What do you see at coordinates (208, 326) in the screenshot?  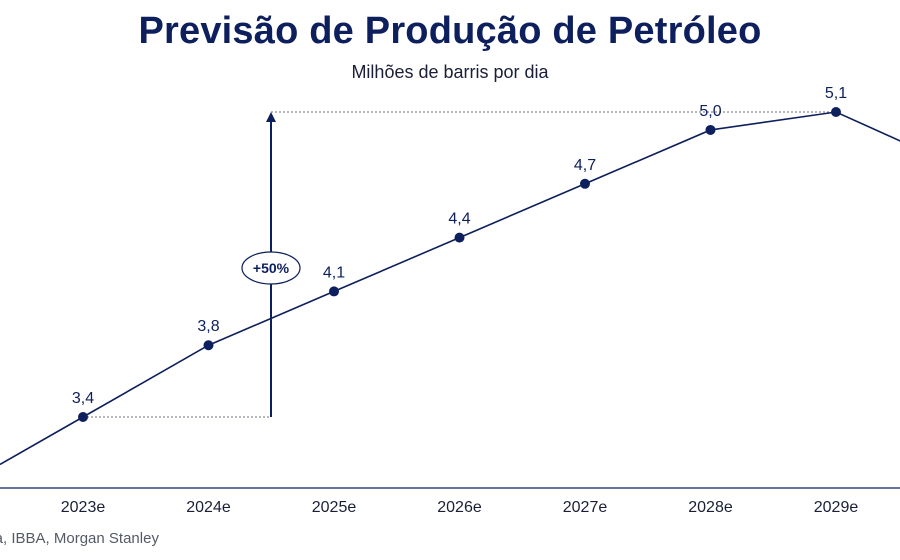 I see `data-label: 3,8` at bounding box center [208, 326].